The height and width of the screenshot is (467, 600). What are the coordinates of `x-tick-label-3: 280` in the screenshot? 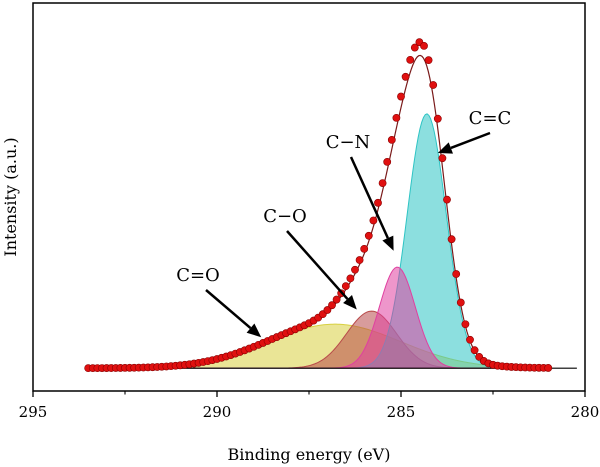 It's located at (585, 412).